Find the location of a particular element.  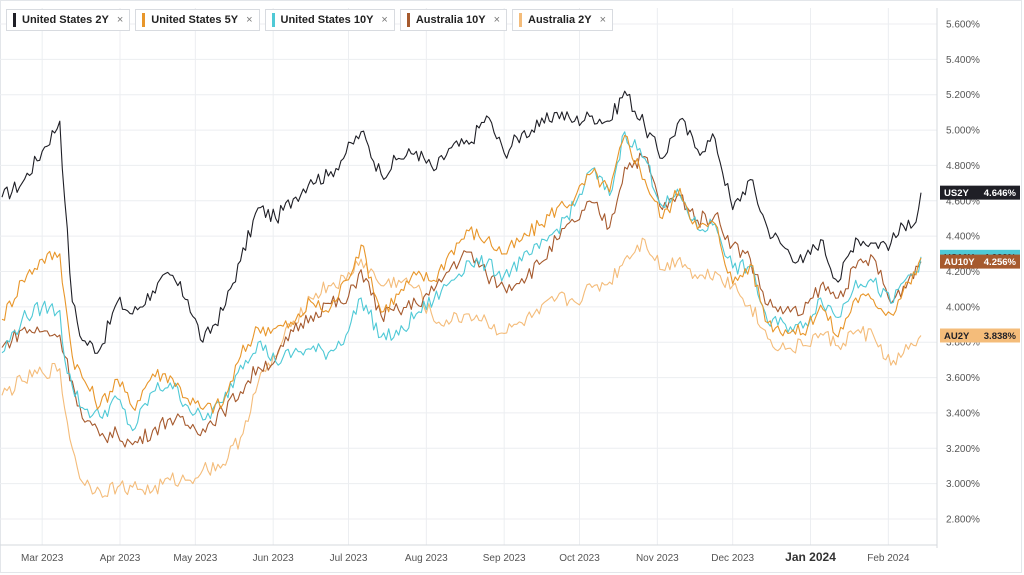

badge-value: 4.646% is located at coordinates (1000, 193).